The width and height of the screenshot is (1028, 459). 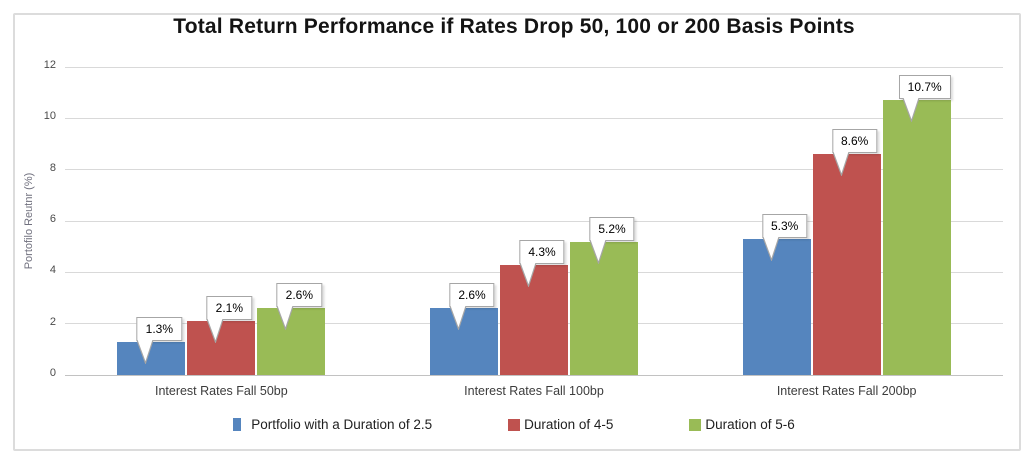 What do you see at coordinates (221, 391) in the screenshot?
I see `x-category-label: Interest Rates Fall 50bp` at bounding box center [221, 391].